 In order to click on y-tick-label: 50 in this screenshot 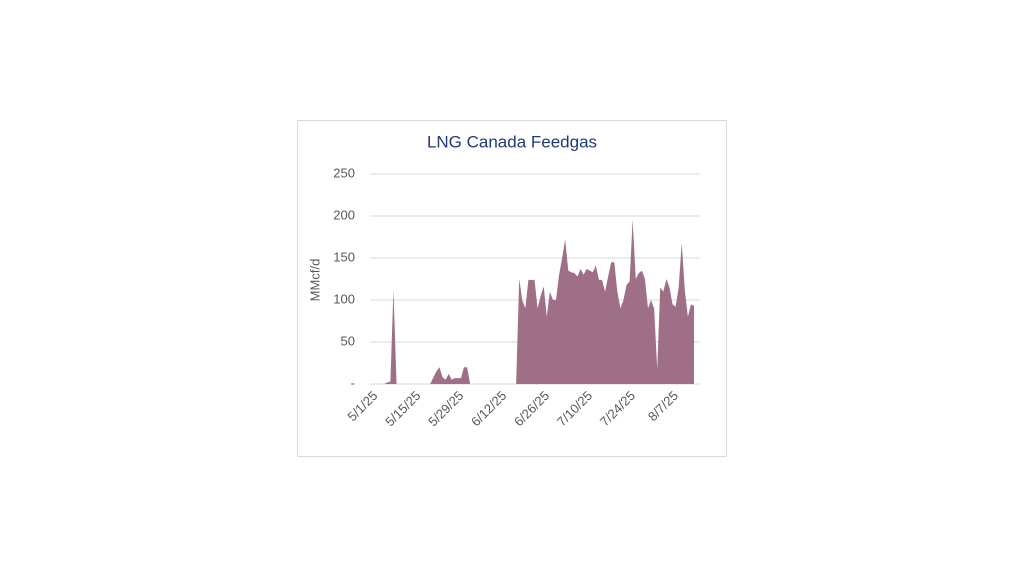, I will do `click(348, 340)`.